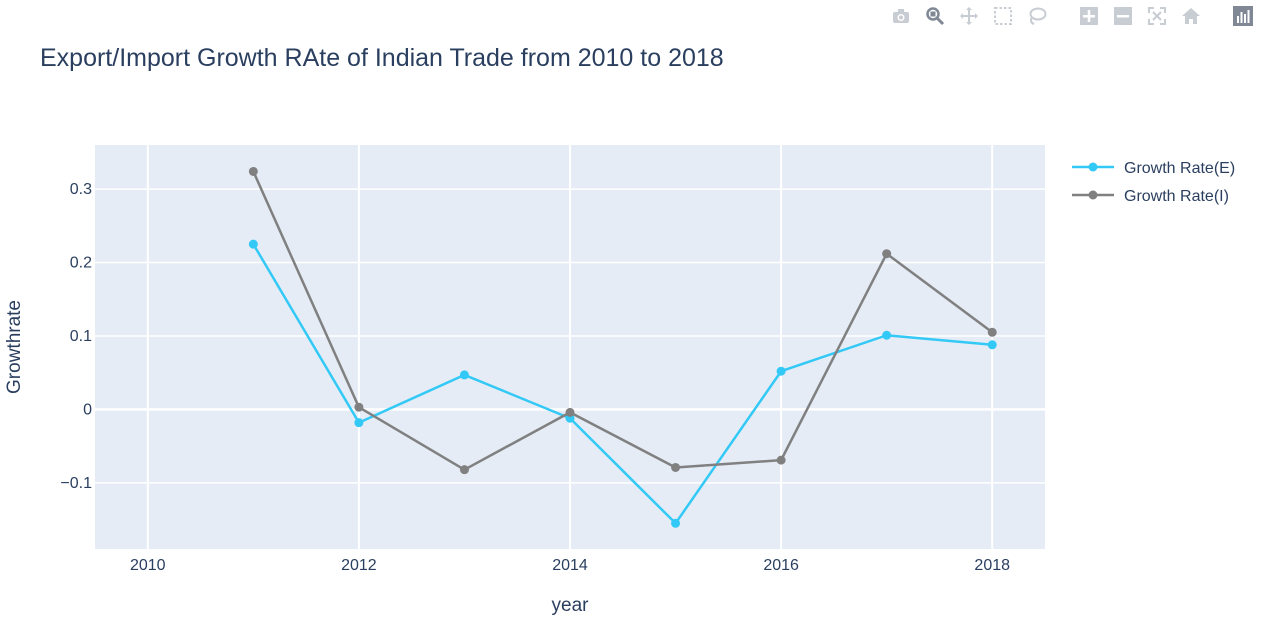 Image resolution: width=1264 pixels, height=619 pixels. I want to click on y-tick-label: 0.3, so click(81, 189).